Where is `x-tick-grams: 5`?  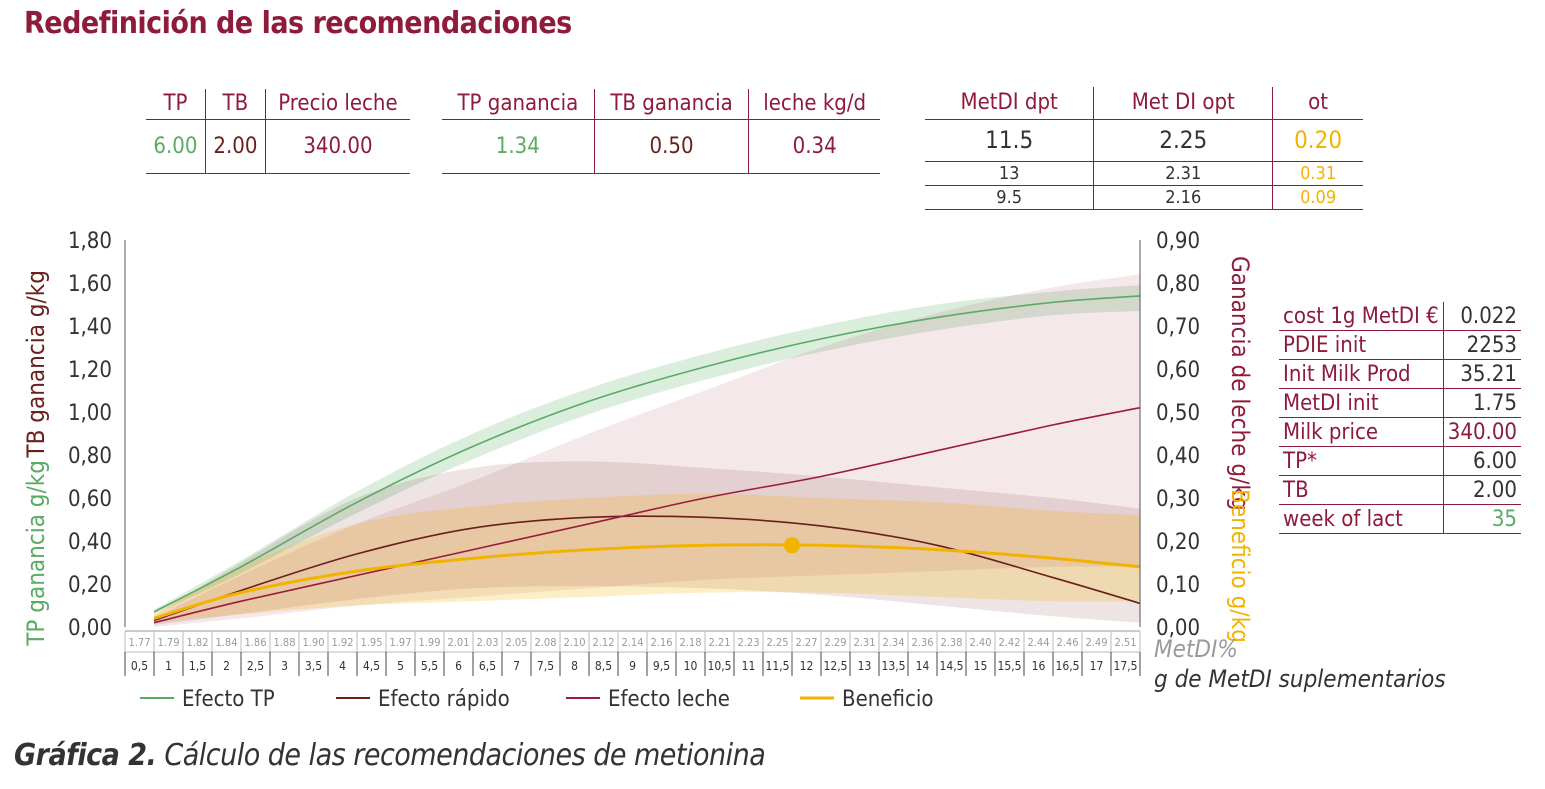
x-tick-grams: 5 is located at coordinates (400, 666).